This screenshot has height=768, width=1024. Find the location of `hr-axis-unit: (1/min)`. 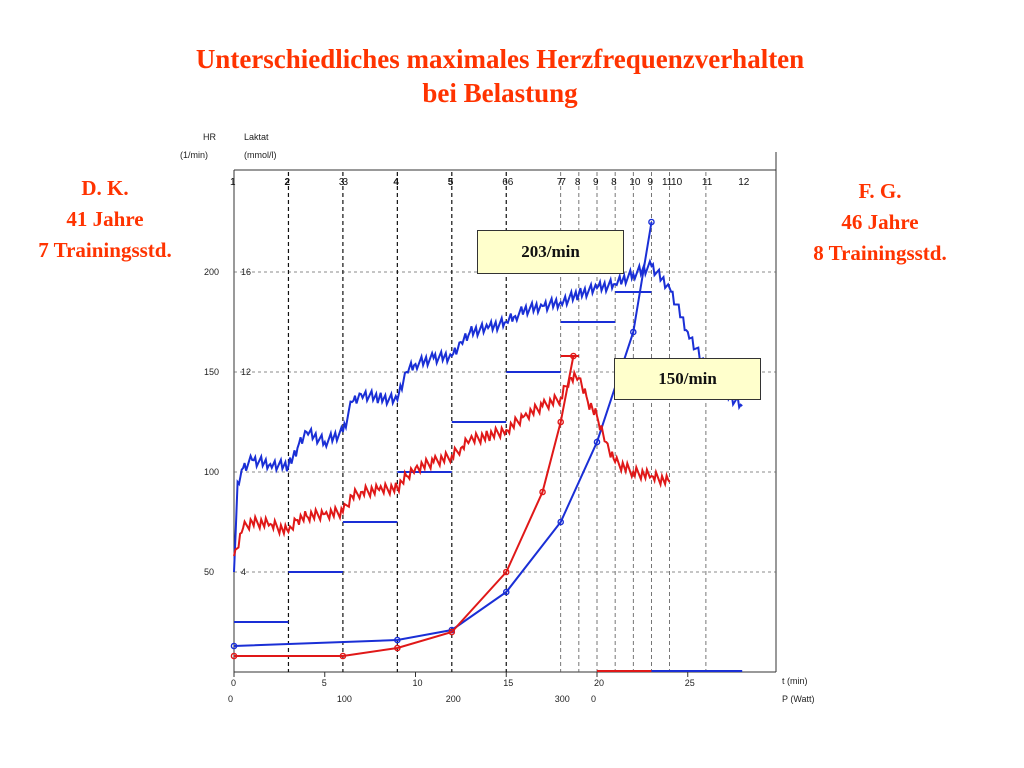

hr-axis-unit: (1/min) is located at coordinates (194, 155).